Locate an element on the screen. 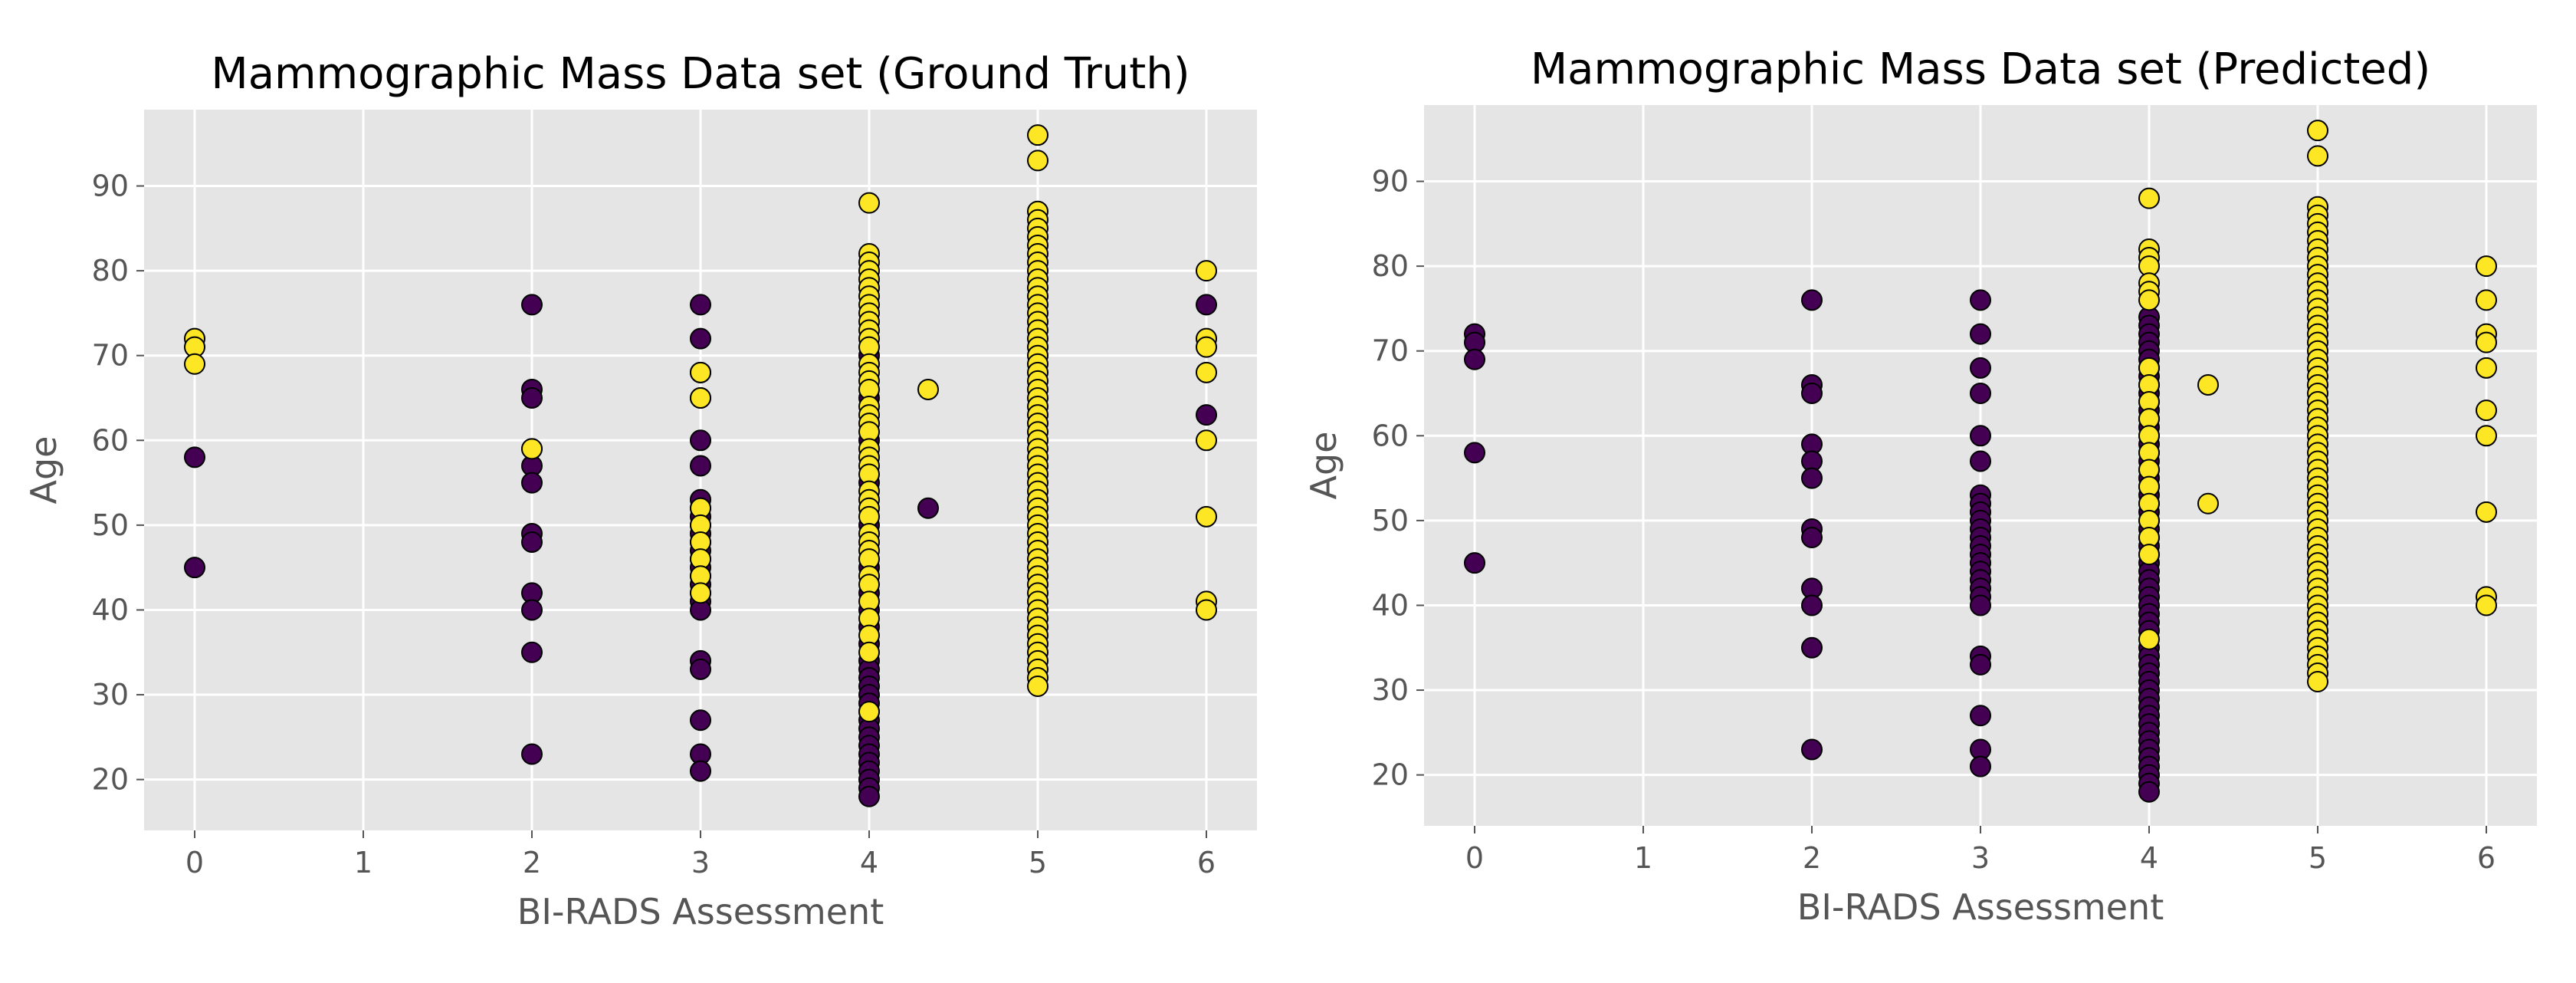 Image resolution: width=2576 pixels, height=983 pixels. x-axis-label-ground-truth: BI-RADS Assessment is located at coordinates (700, 911).